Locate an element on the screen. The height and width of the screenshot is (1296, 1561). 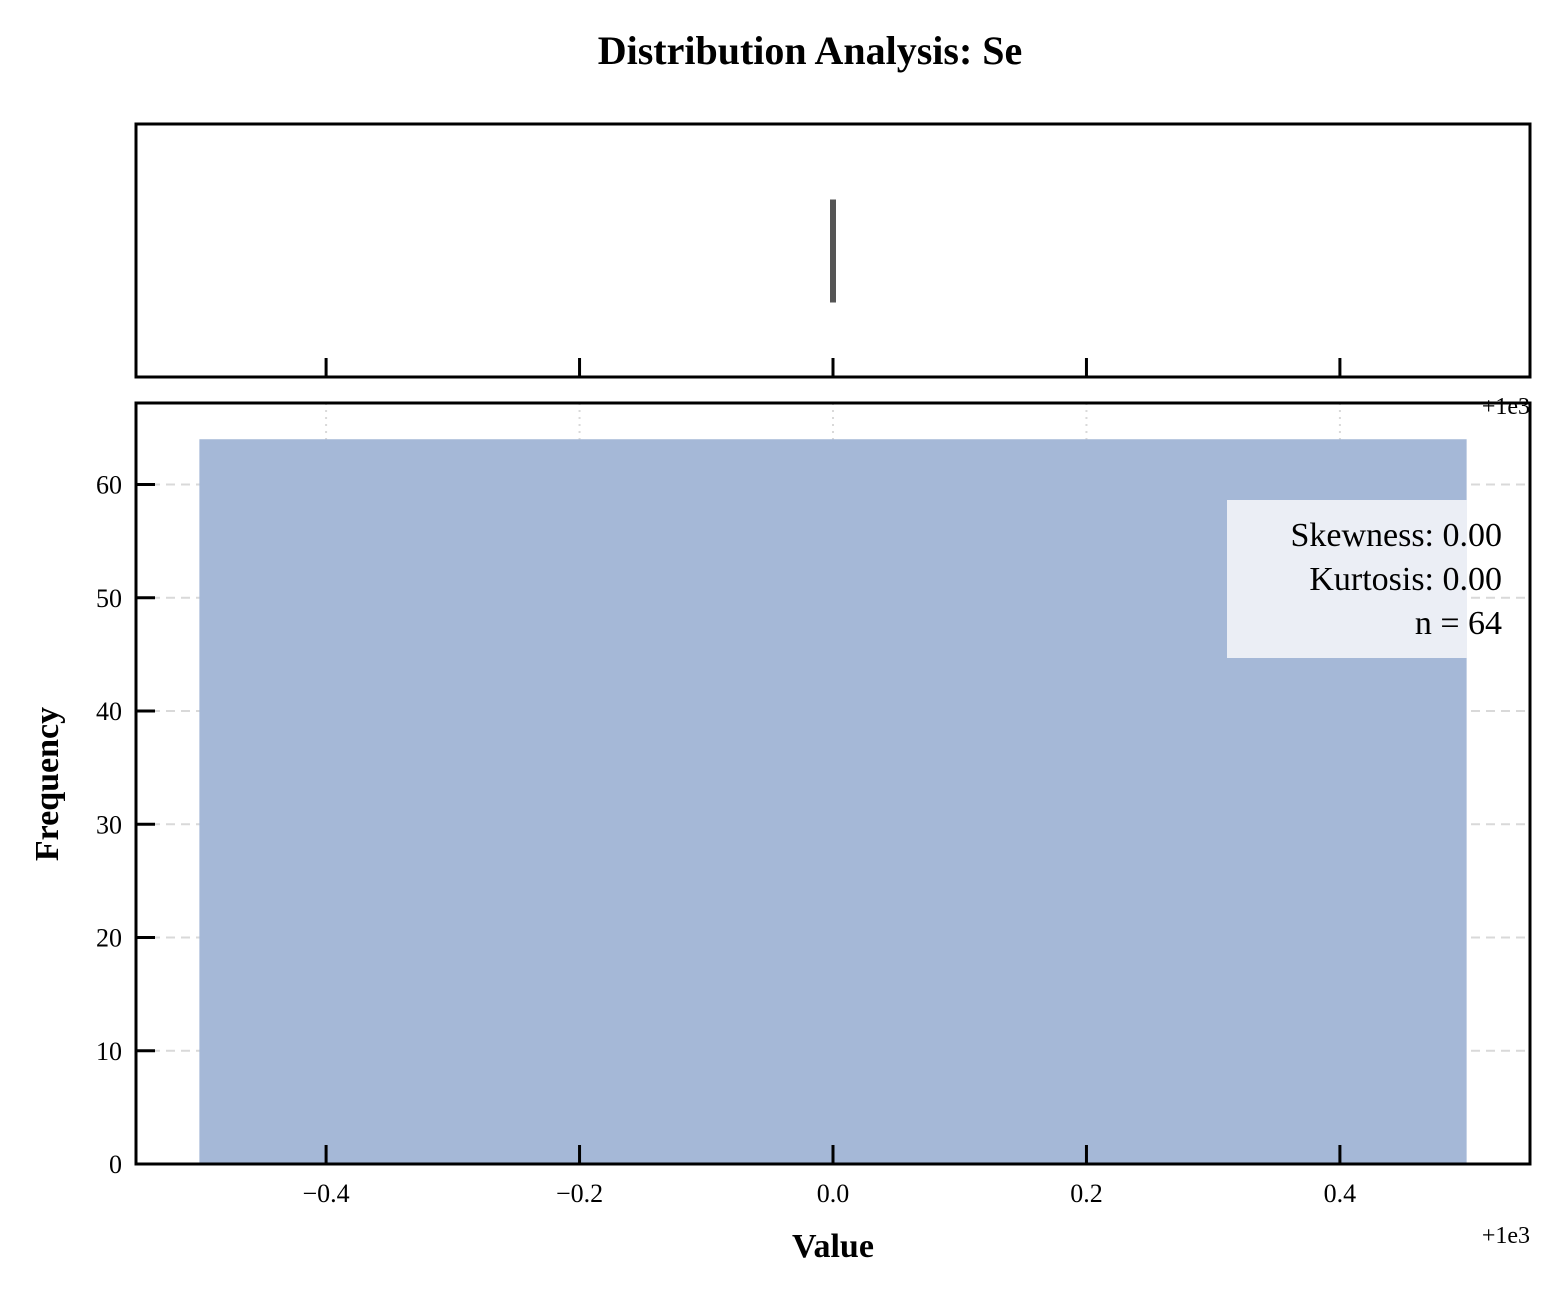
x-tick-label: 0.0 is located at coordinates (833, 1193).